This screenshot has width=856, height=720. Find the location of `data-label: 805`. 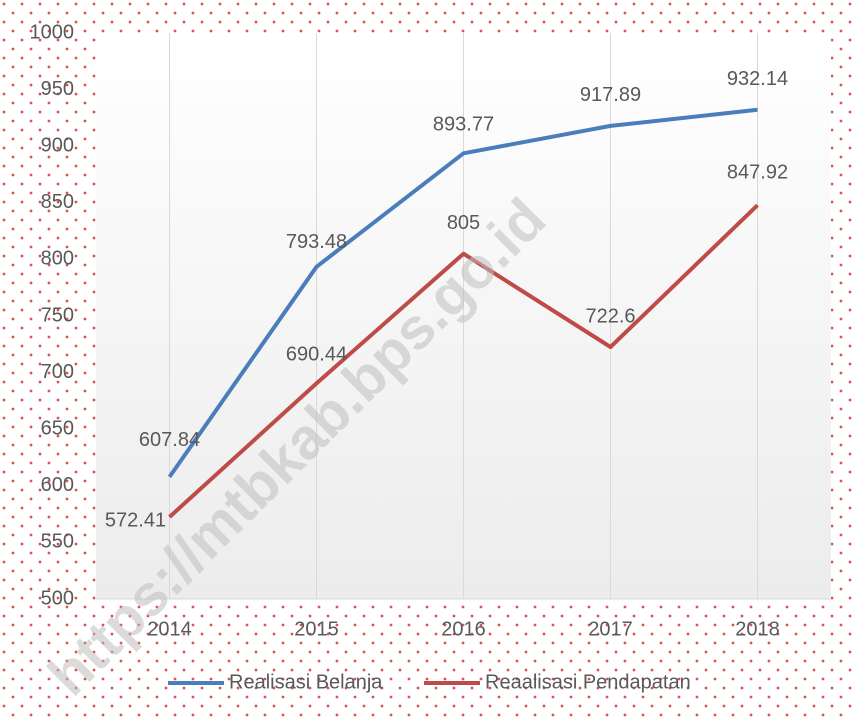

data-label: 805 is located at coordinates (463, 223).